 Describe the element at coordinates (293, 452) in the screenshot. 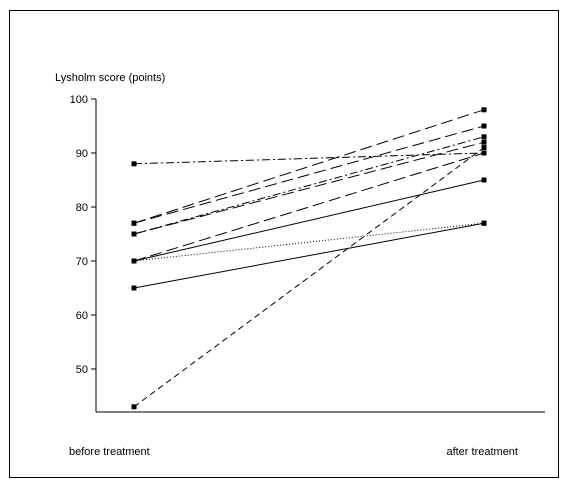

I see `x-category-labels: before treatment after treatment` at that location.